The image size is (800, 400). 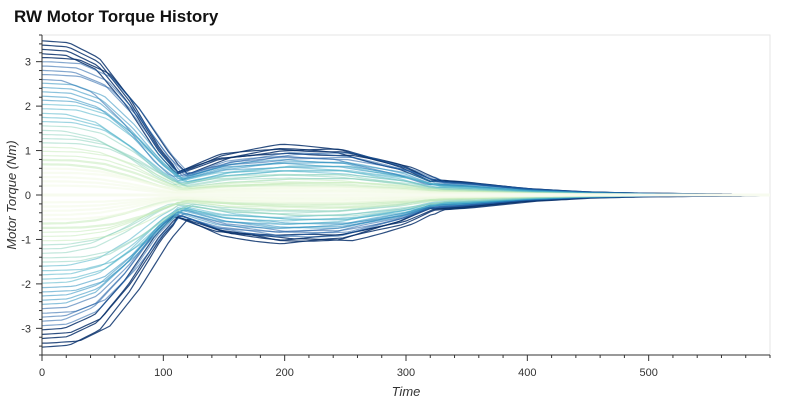 What do you see at coordinates (28, 196) in the screenshot?
I see `y-tick-label: 0` at bounding box center [28, 196].